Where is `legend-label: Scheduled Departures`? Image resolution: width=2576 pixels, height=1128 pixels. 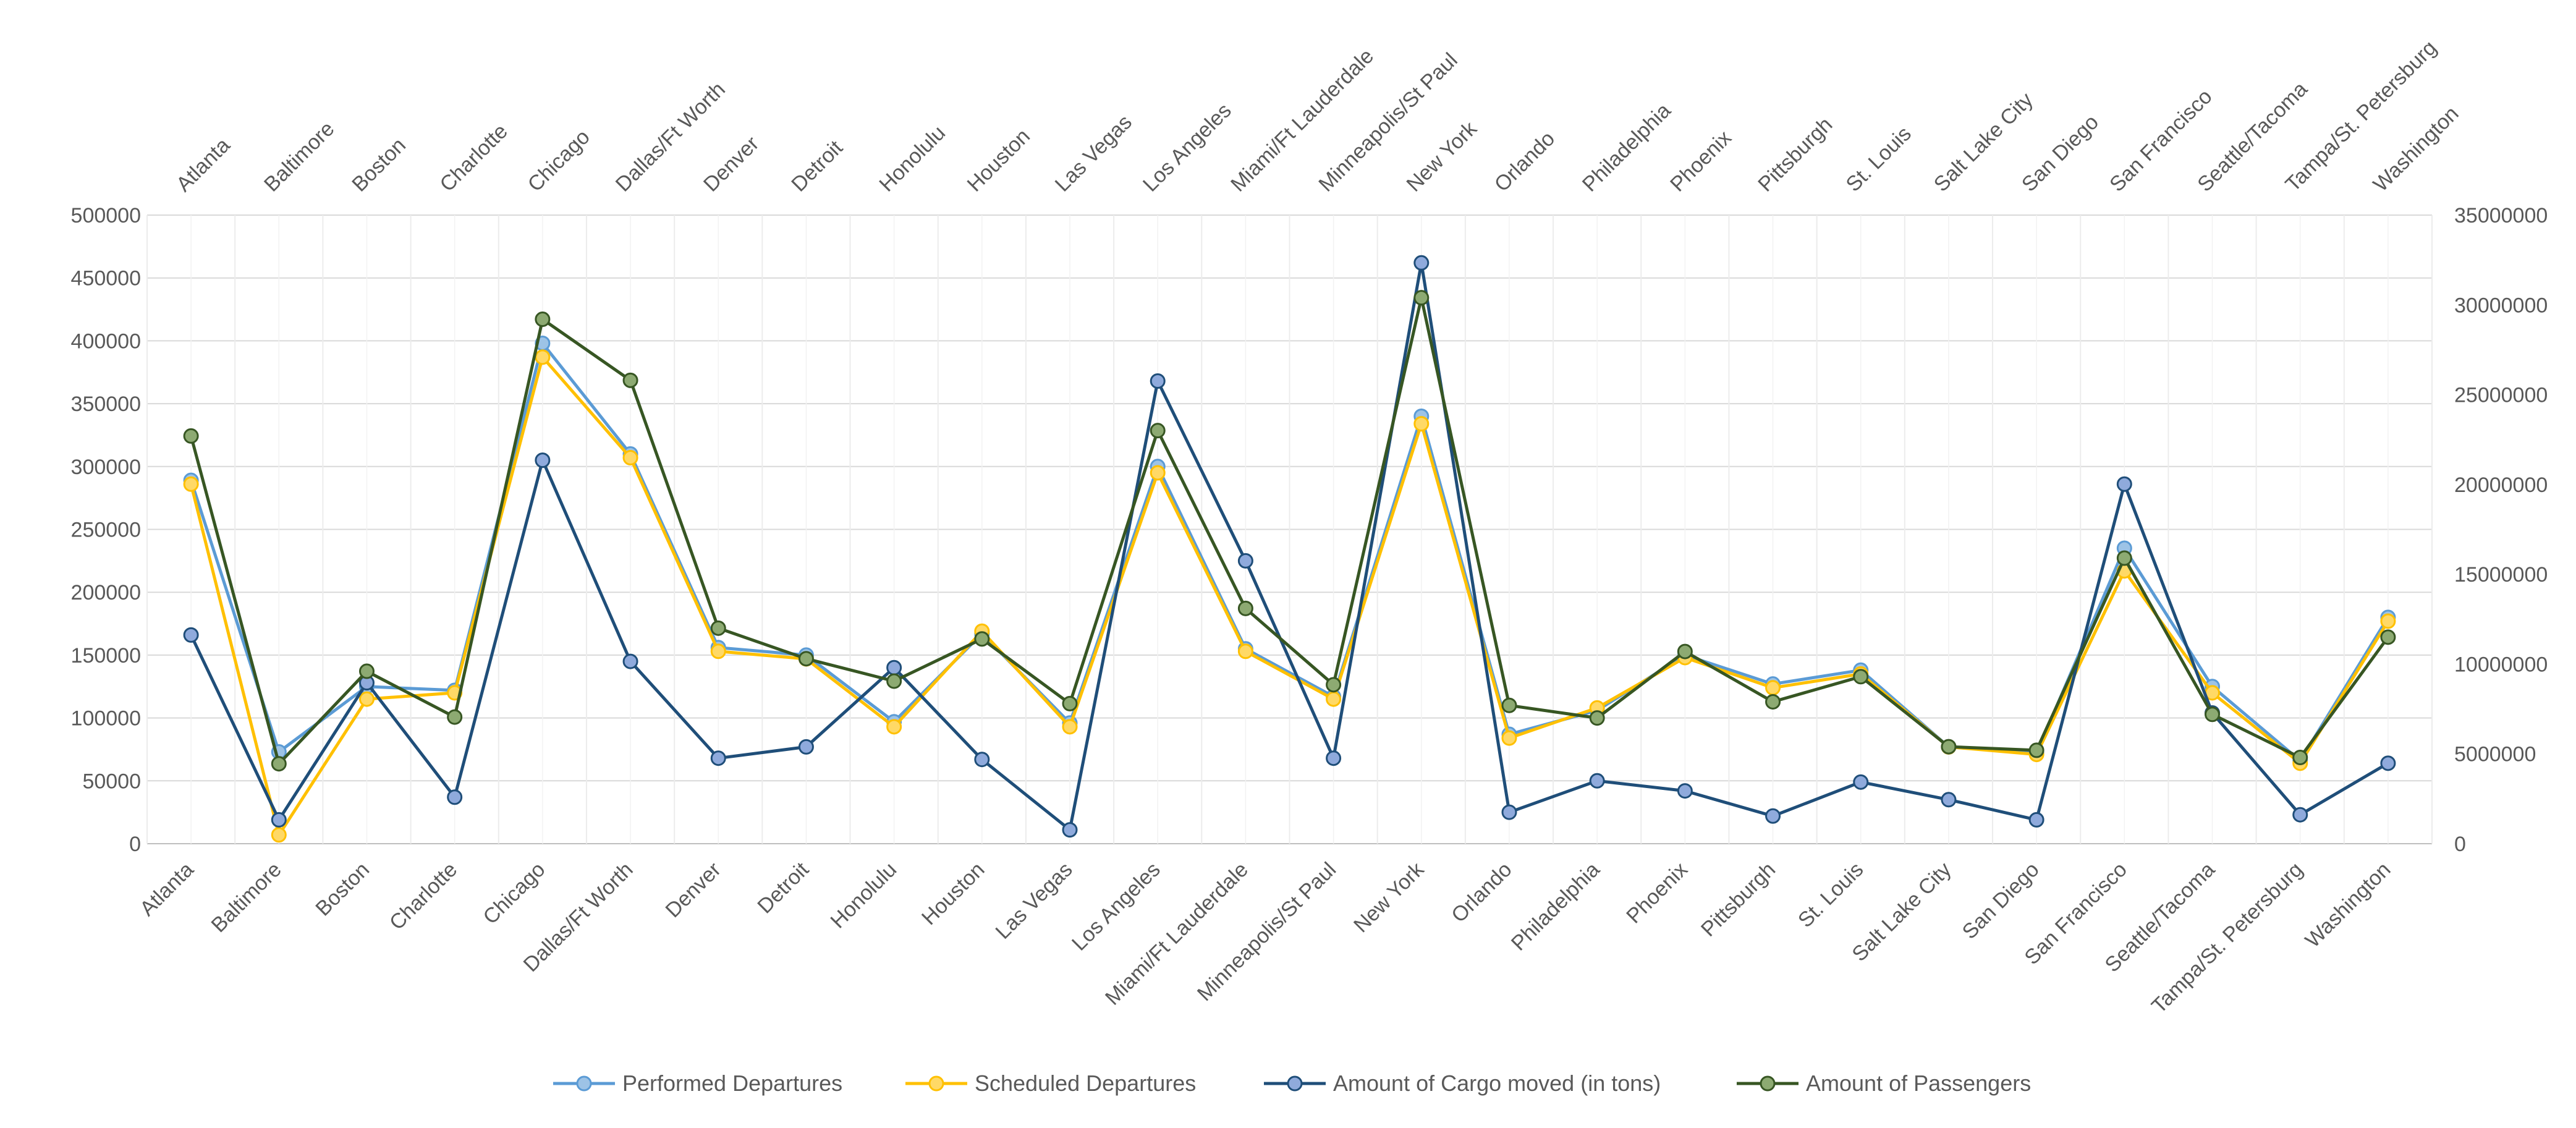 legend-label: Scheduled Departures is located at coordinates (1085, 1083).